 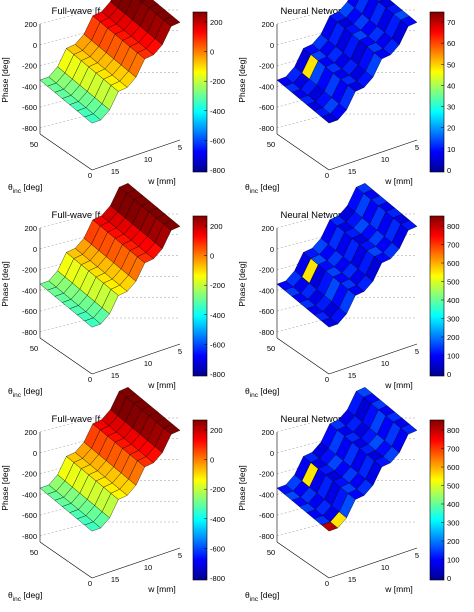 What do you see at coordinates (453, 356) in the screenshot?
I see `colorbar-tick-label: 100` at bounding box center [453, 356].